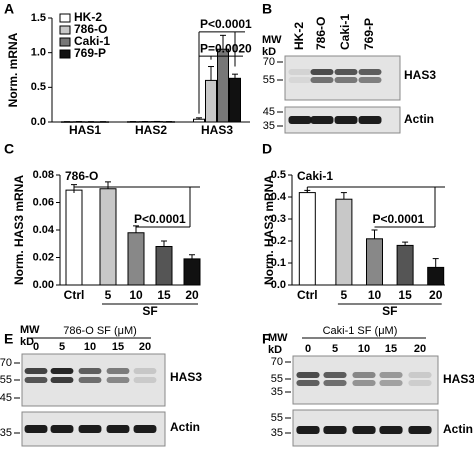 This screenshot has width=474, height=453. What do you see at coordinates (277, 392) in the screenshot?
I see `mw-marker: 35` at bounding box center [277, 392].